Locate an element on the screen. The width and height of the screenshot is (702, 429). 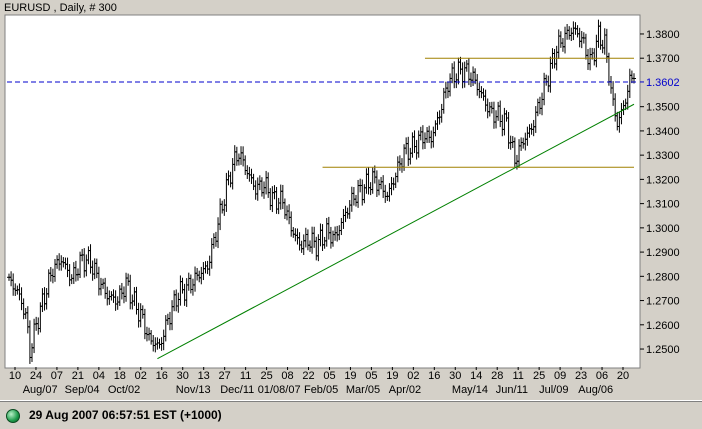
x-day-label: 21 is located at coordinates (78, 376).